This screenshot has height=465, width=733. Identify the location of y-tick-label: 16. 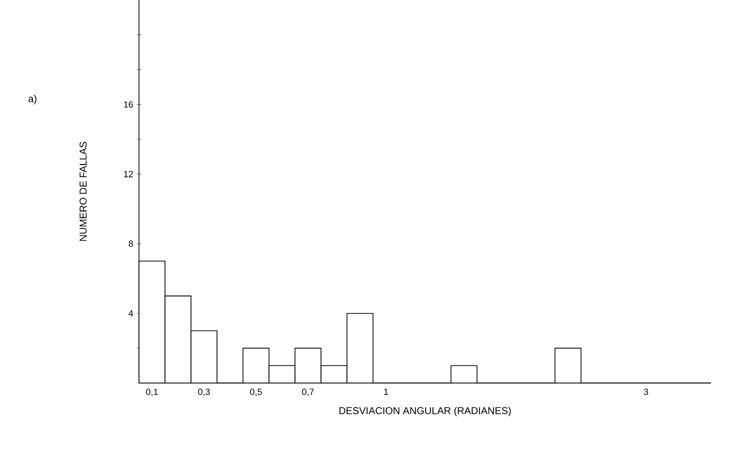
(128, 104).